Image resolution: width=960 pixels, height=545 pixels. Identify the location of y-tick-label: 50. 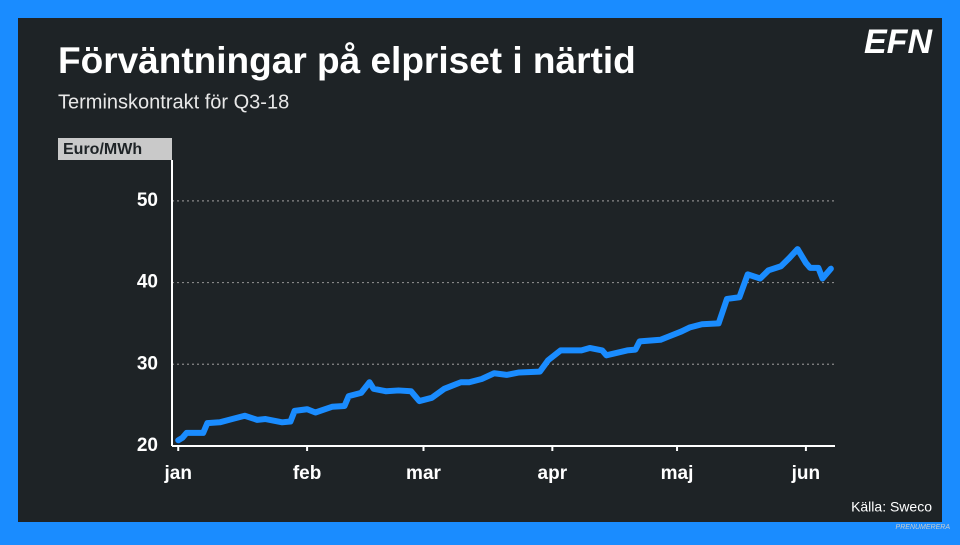
(147, 200).